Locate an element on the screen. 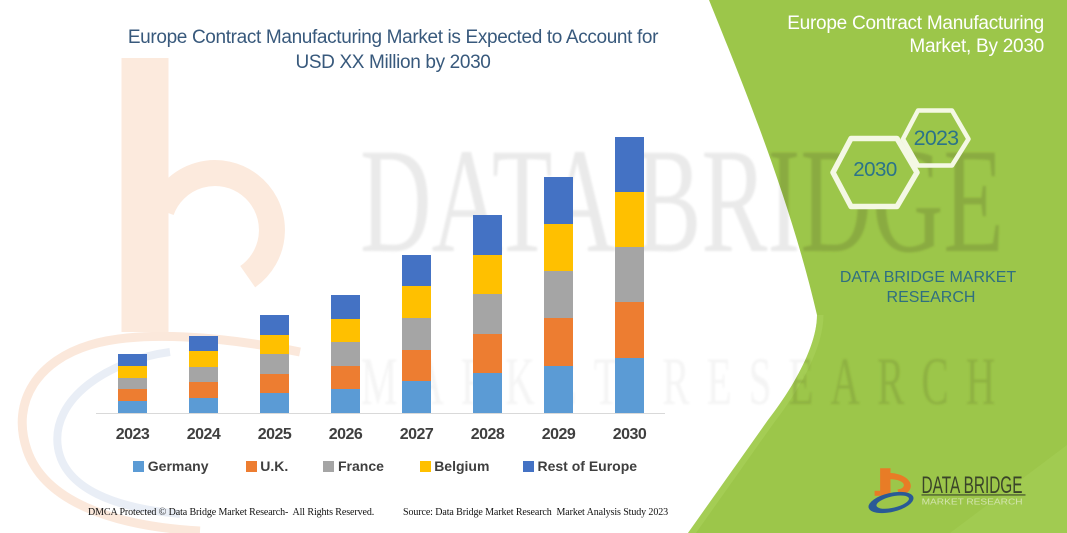 The height and width of the screenshot is (533, 1067). svg-text: 2030 is located at coordinates (875, 169).